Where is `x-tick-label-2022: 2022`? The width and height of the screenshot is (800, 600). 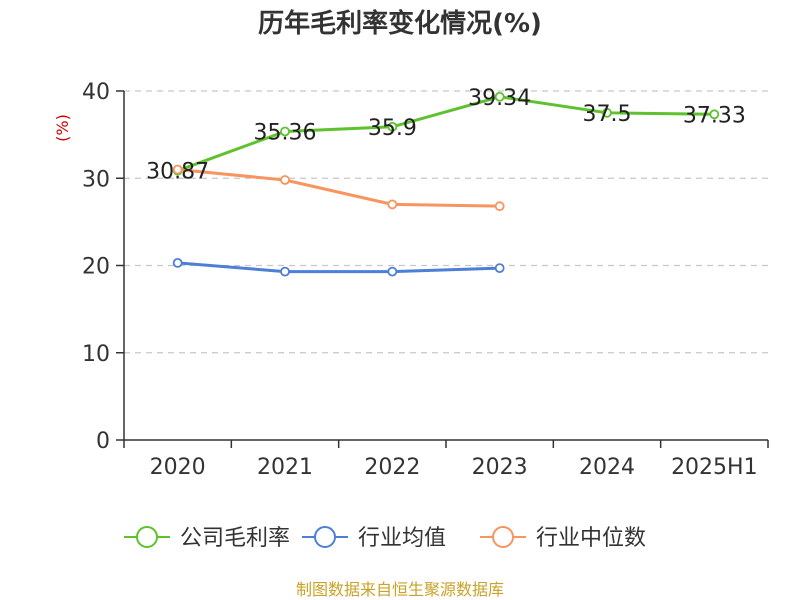 x-tick-label-2022: 2022 is located at coordinates (392, 467).